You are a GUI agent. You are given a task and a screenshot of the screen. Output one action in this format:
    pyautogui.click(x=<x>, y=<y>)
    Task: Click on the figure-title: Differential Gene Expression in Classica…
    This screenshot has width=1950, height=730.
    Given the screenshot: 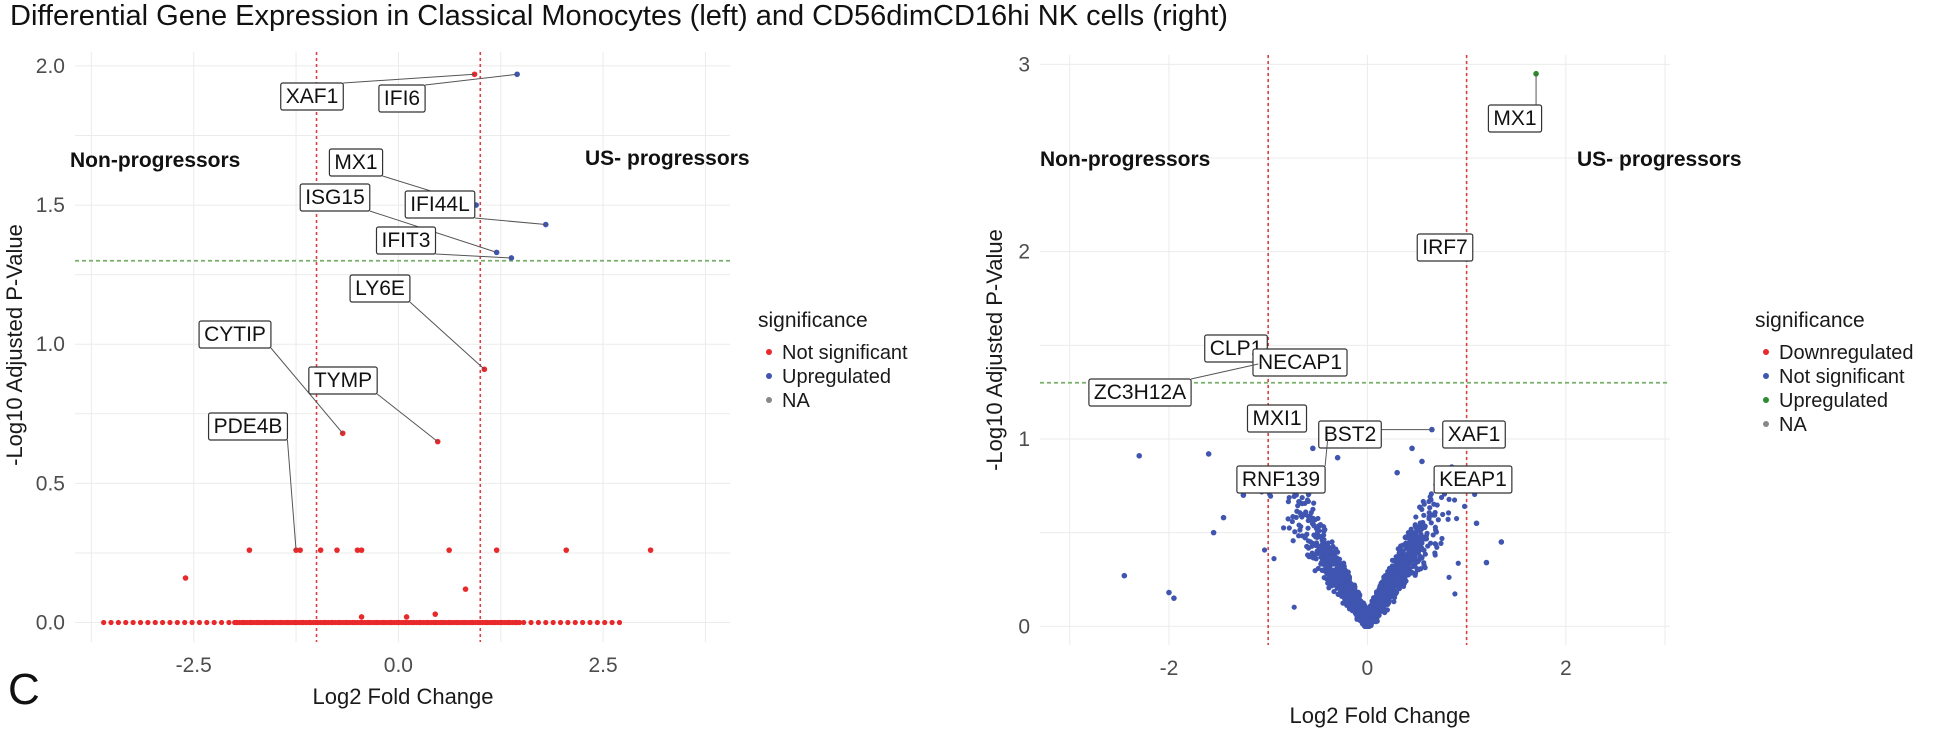 What is the action you would take?
    pyautogui.click(x=619, y=16)
    